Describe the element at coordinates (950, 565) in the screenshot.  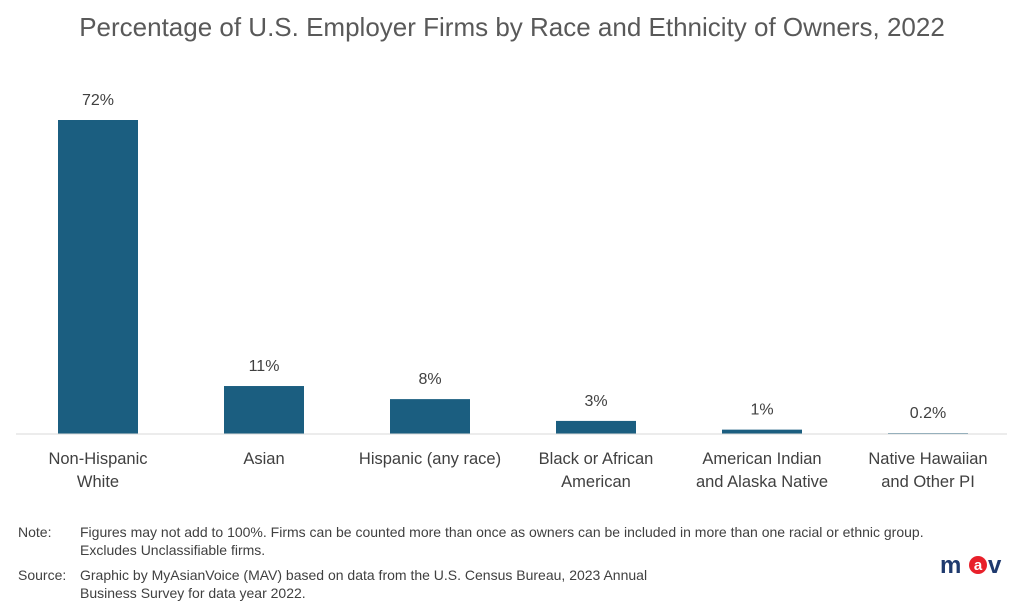
I see `svg-text: m` at that location.